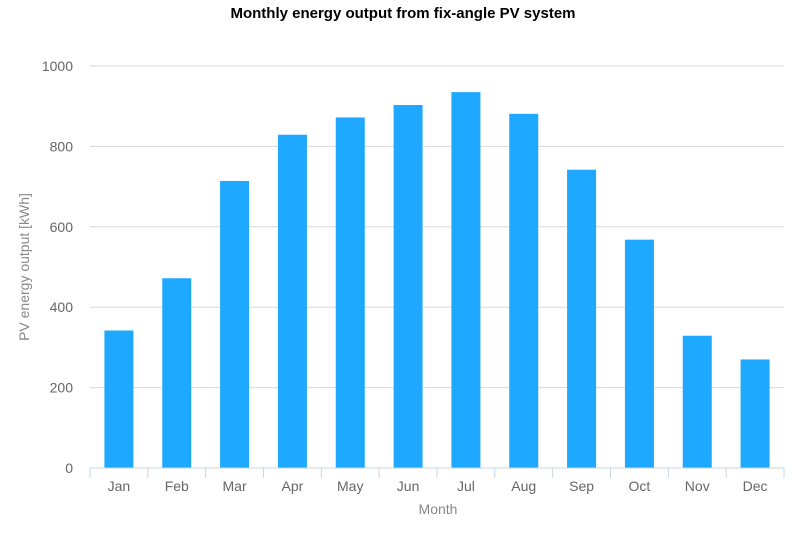  I want to click on x-tick-label: Oct, so click(640, 486).